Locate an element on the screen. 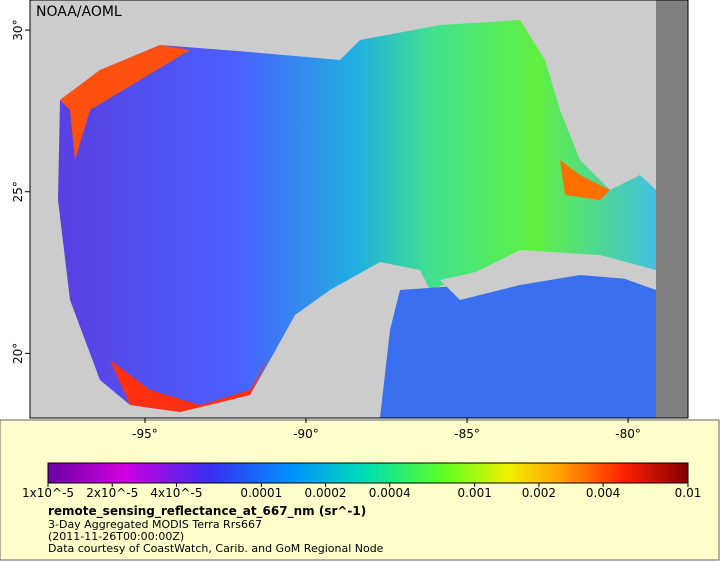  caribbean-water is located at coordinates (518, 344).